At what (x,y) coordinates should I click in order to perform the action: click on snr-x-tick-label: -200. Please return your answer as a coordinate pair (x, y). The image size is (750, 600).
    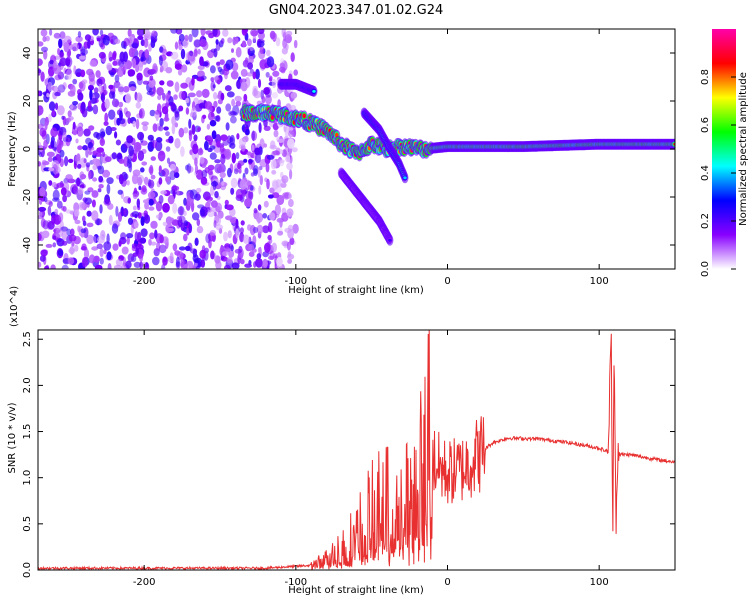
    Looking at the image, I should click on (144, 582).